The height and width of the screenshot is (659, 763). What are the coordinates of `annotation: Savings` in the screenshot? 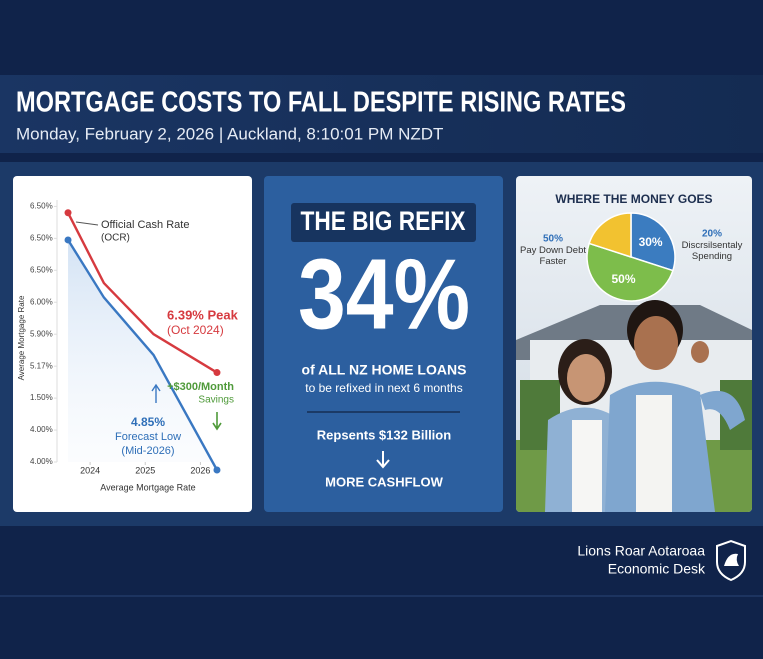 It's located at (216, 400).